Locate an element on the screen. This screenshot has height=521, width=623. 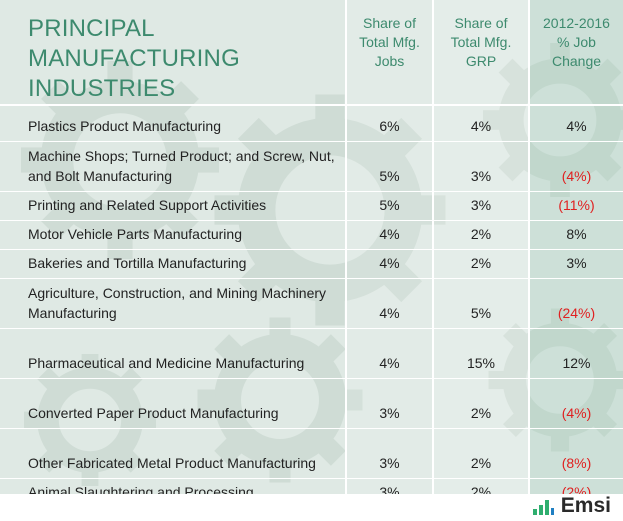
grp-share: 15% is located at coordinates (480, 353).